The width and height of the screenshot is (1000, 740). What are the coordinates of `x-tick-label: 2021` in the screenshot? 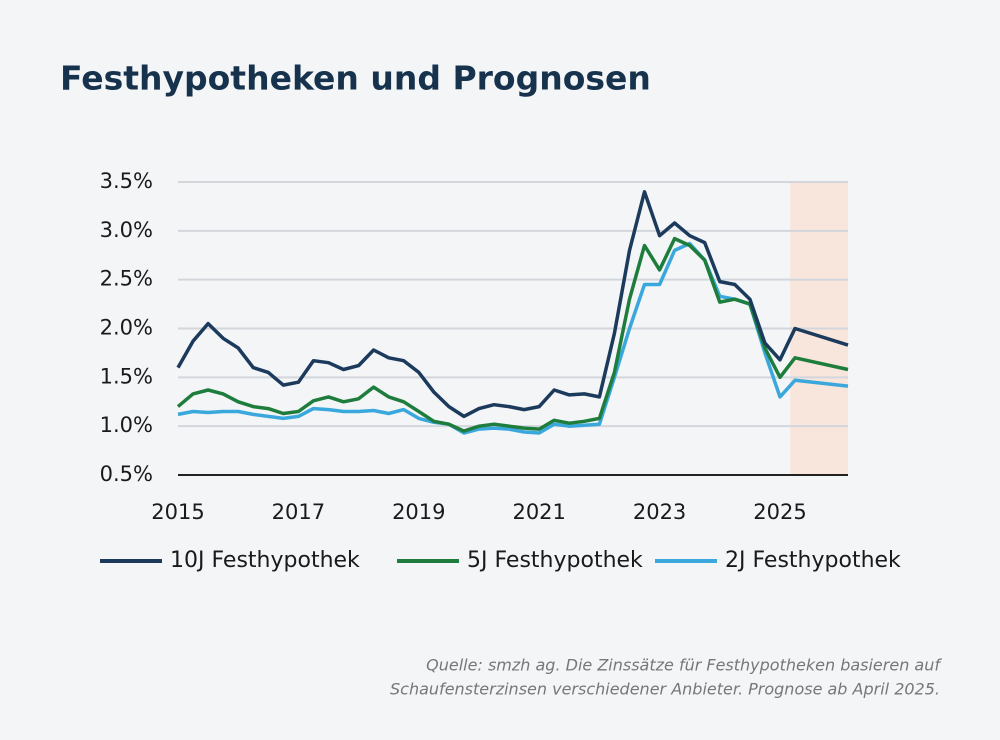 It's located at (538, 512).